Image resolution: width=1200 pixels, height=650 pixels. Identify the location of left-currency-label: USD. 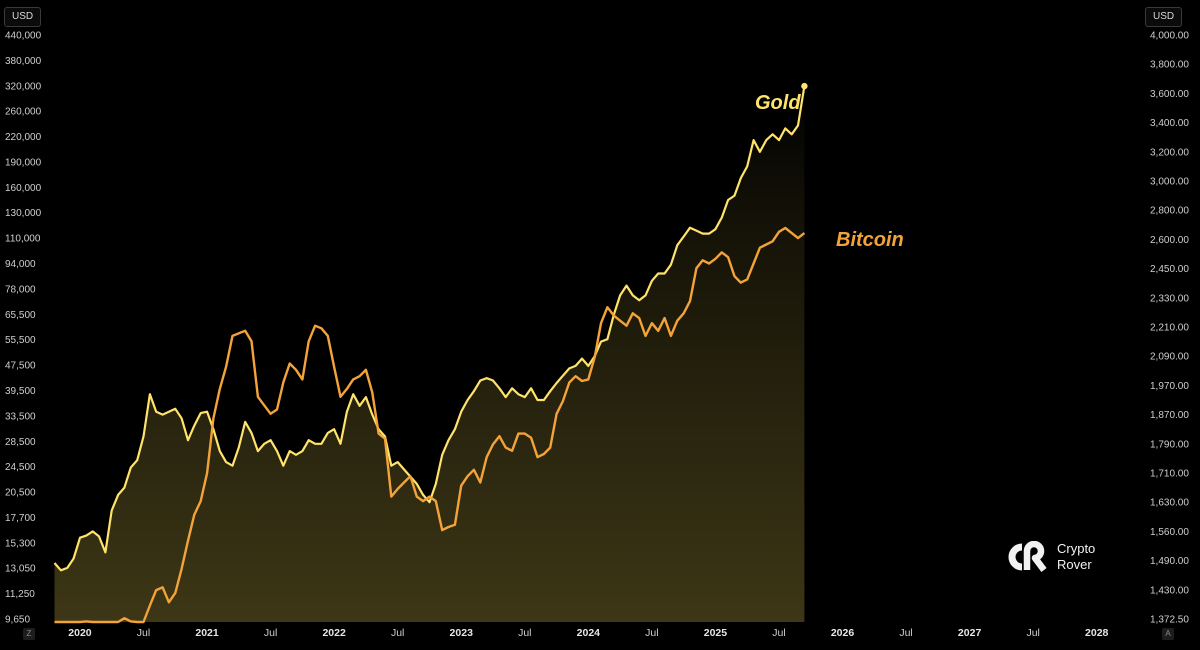
(23, 17).